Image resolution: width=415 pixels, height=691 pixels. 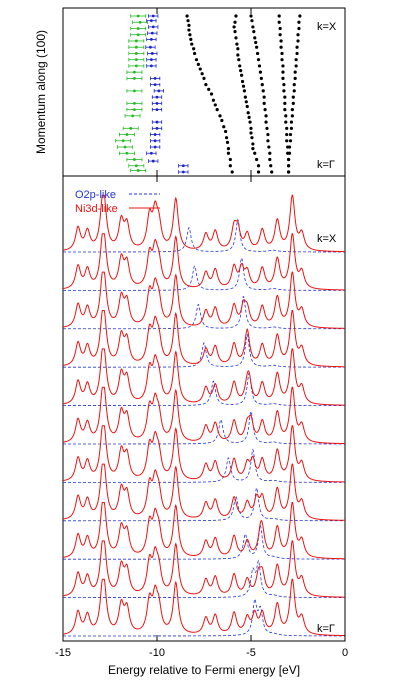 What do you see at coordinates (41, 92) in the screenshot?
I see `band-panel-ylabel: Momentum along (100)` at bounding box center [41, 92].